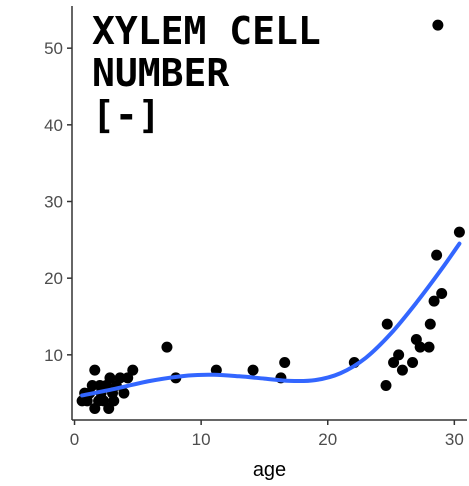  What do you see at coordinates (160, 73) in the screenshot?
I see `chart-title-line-2: NUMBER` at bounding box center [160, 73].